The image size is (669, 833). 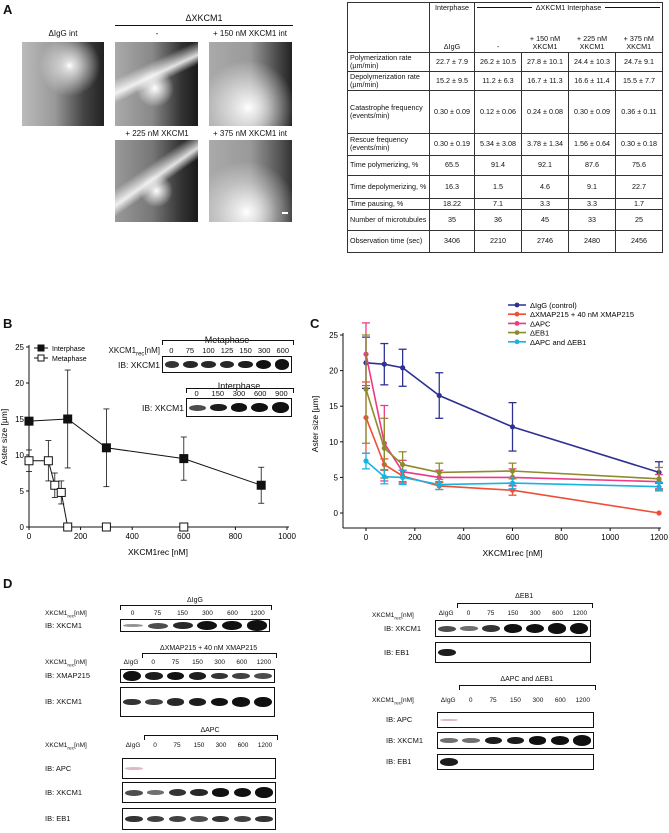 I want to click on table-header-row: Interphase ΔXKCM1 Interphase, so click(x=505, y=27).